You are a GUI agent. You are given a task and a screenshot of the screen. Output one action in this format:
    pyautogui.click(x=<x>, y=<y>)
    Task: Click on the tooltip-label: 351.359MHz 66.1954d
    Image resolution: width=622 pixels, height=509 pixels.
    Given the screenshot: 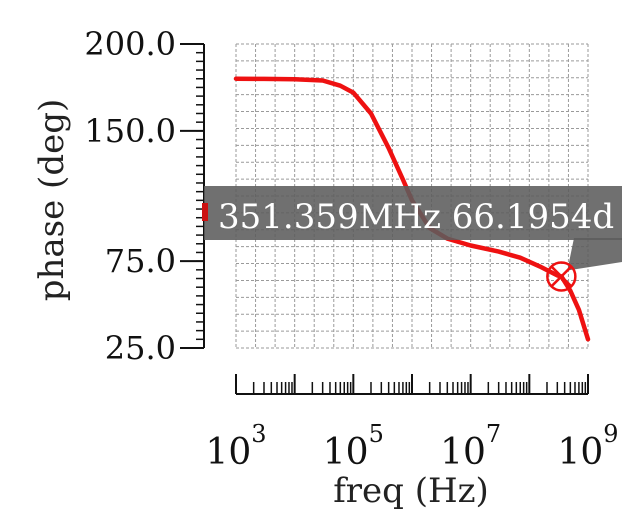 What is the action you would take?
    pyautogui.click(x=416, y=217)
    